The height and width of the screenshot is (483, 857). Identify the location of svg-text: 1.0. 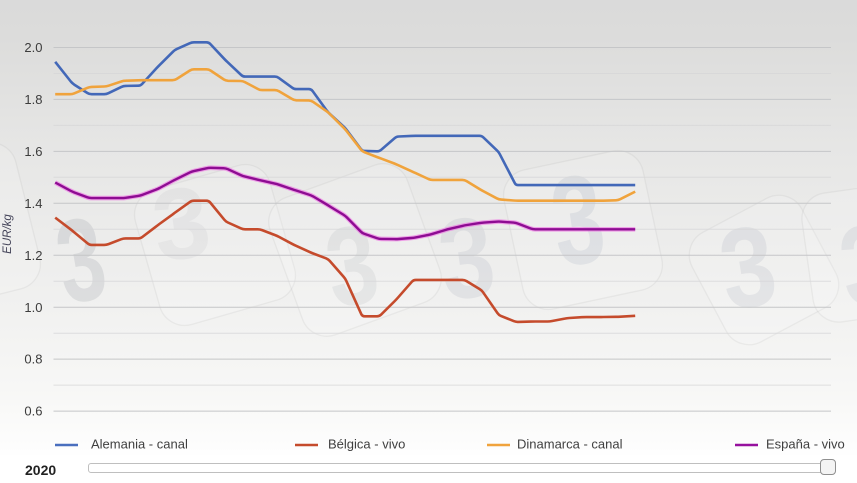
(33, 307).